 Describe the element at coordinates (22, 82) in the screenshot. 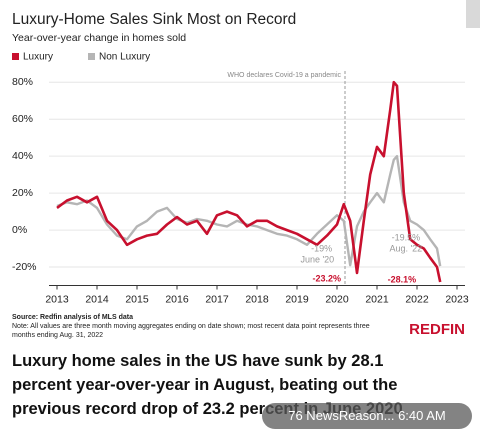

I see `y-tick-label: 80%` at that location.